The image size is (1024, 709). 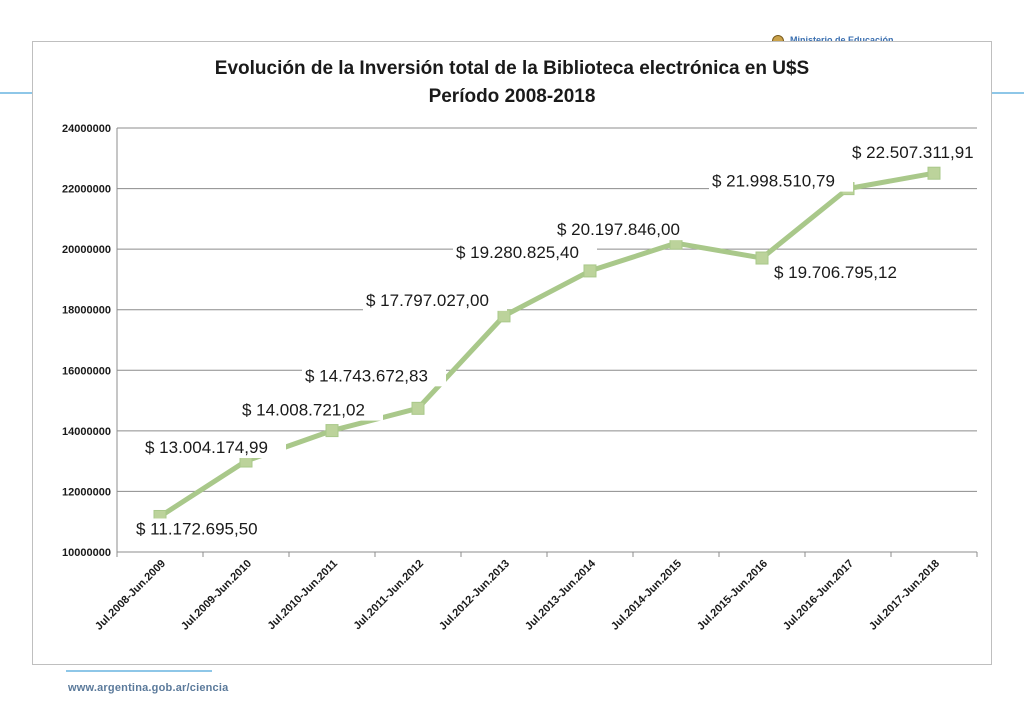 What do you see at coordinates (388, 595) in the screenshot?
I see `x-tick-label: Jul.2011-Jun.2012` at bounding box center [388, 595].